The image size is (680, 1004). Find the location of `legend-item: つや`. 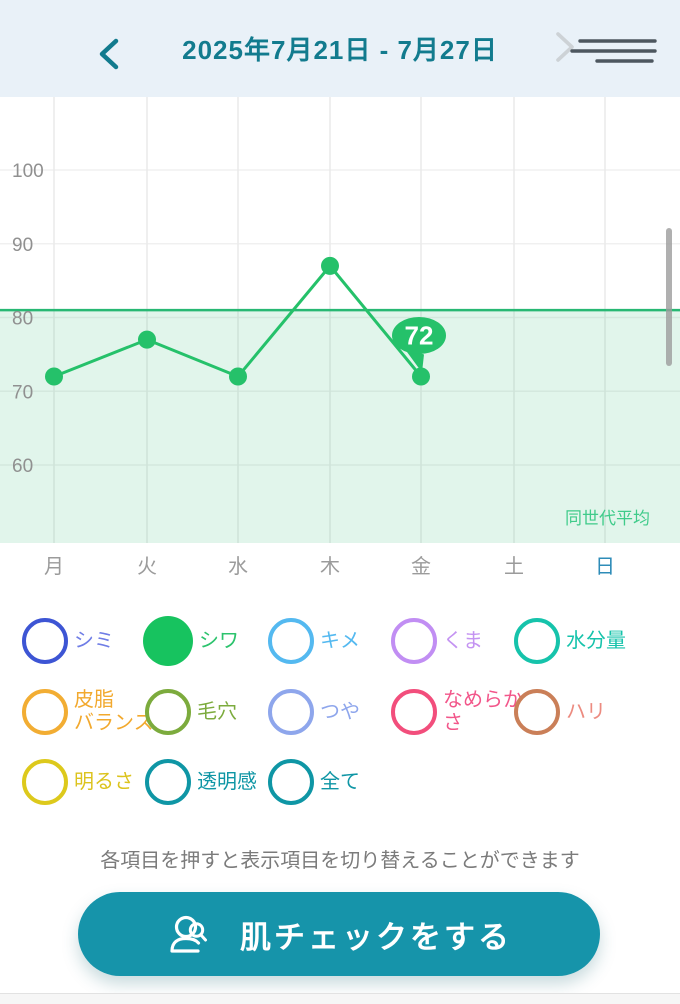

legend-item: つや is located at coordinates (314, 712).